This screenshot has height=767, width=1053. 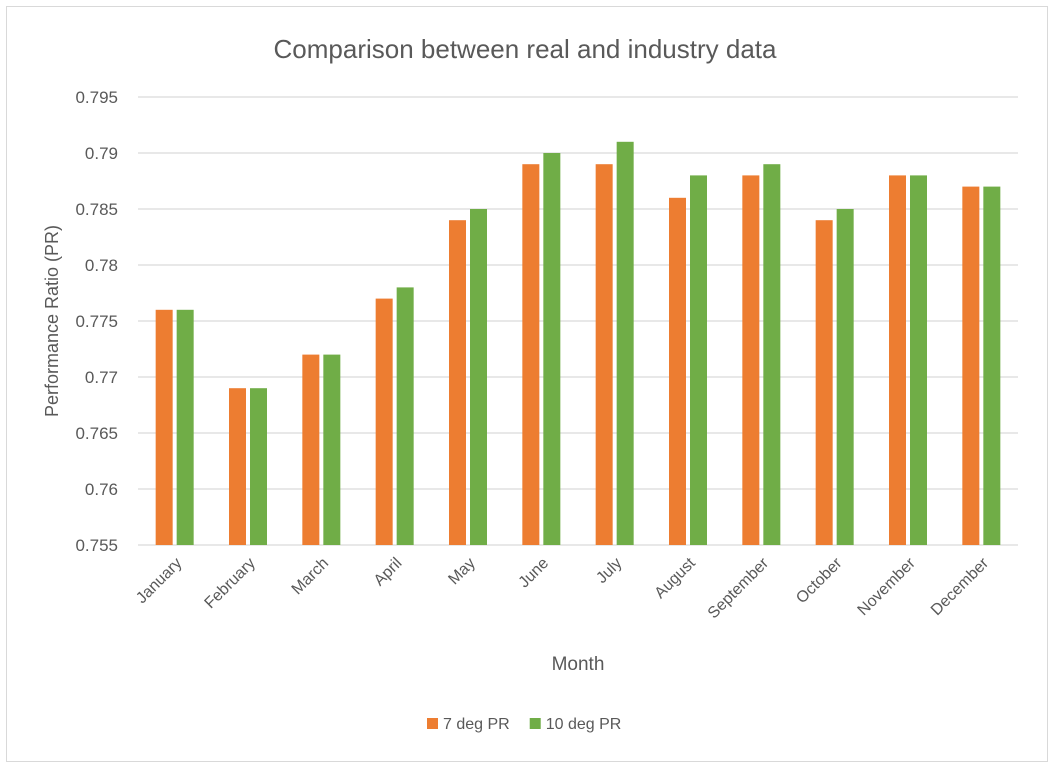 I want to click on bar-10-deg-pr-april, so click(x=405, y=416).